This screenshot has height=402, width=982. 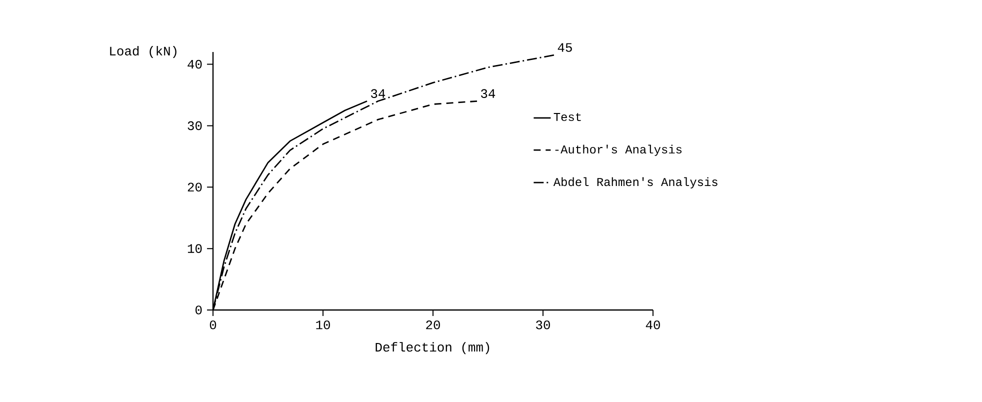 I want to click on legend-label: -Author's Analysis, so click(x=618, y=150).